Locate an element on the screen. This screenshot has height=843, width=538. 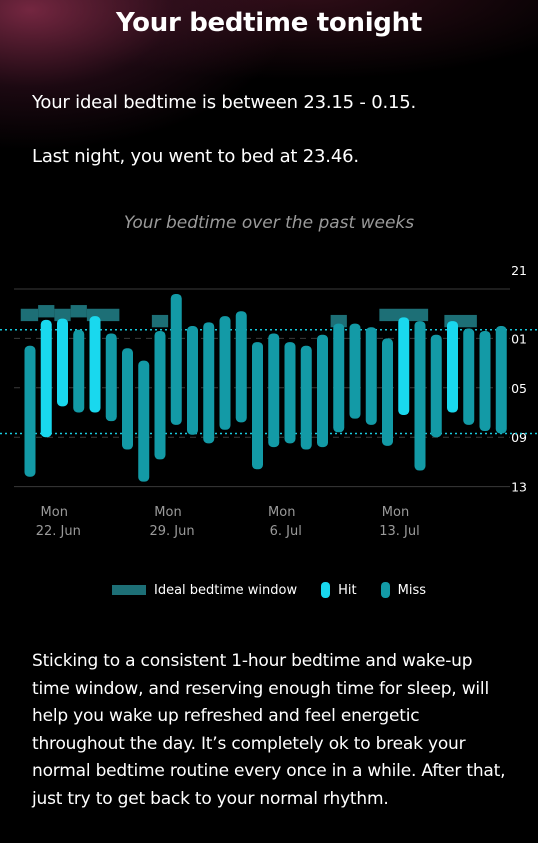
legend-item-window: Ideal bedtime window is located at coordinates (204, 590).